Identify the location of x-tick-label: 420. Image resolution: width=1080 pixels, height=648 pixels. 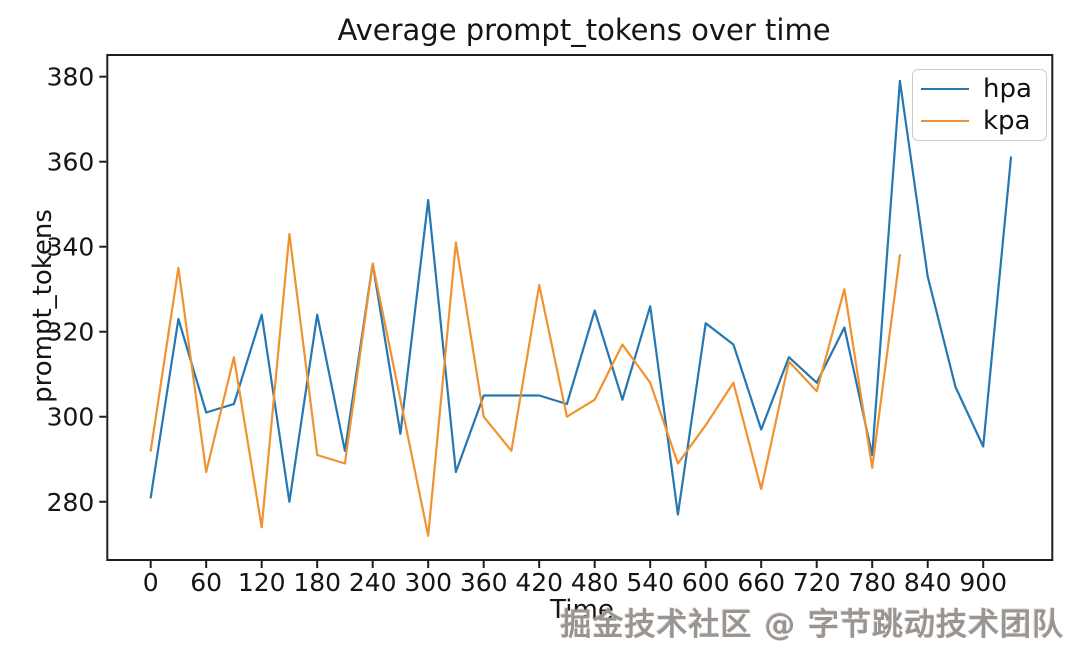
(539, 582).